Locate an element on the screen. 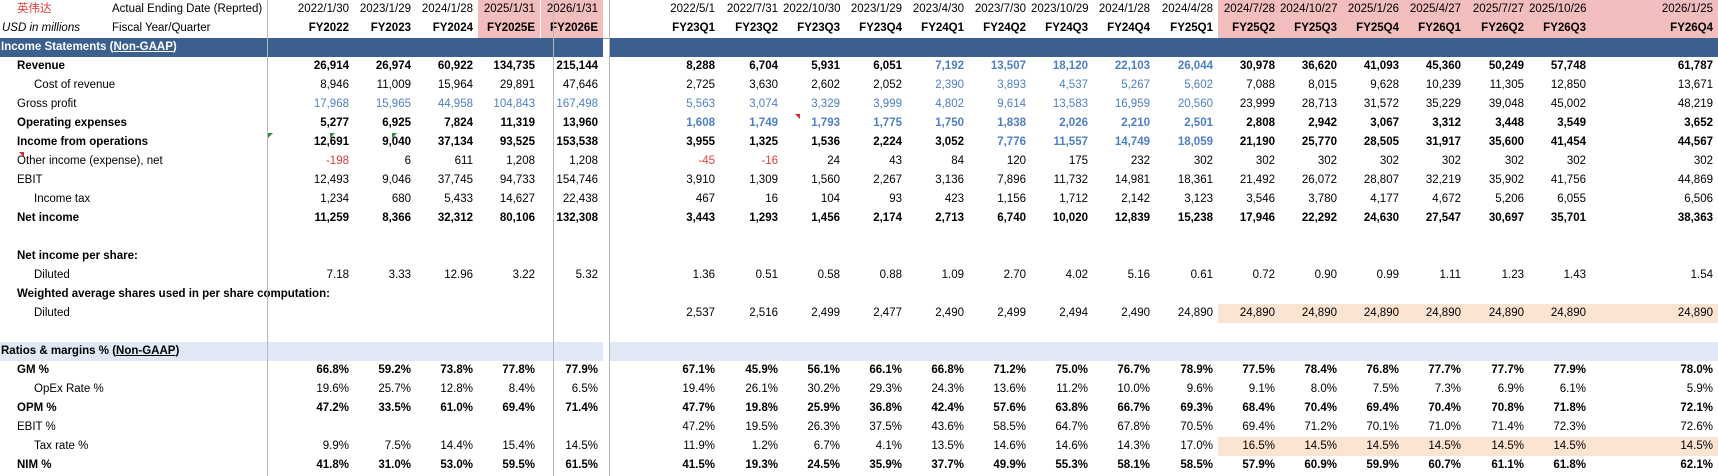 The image size is (1718, 476). quarter-value-cell: 3,329 is located at coordinates (825, 104).